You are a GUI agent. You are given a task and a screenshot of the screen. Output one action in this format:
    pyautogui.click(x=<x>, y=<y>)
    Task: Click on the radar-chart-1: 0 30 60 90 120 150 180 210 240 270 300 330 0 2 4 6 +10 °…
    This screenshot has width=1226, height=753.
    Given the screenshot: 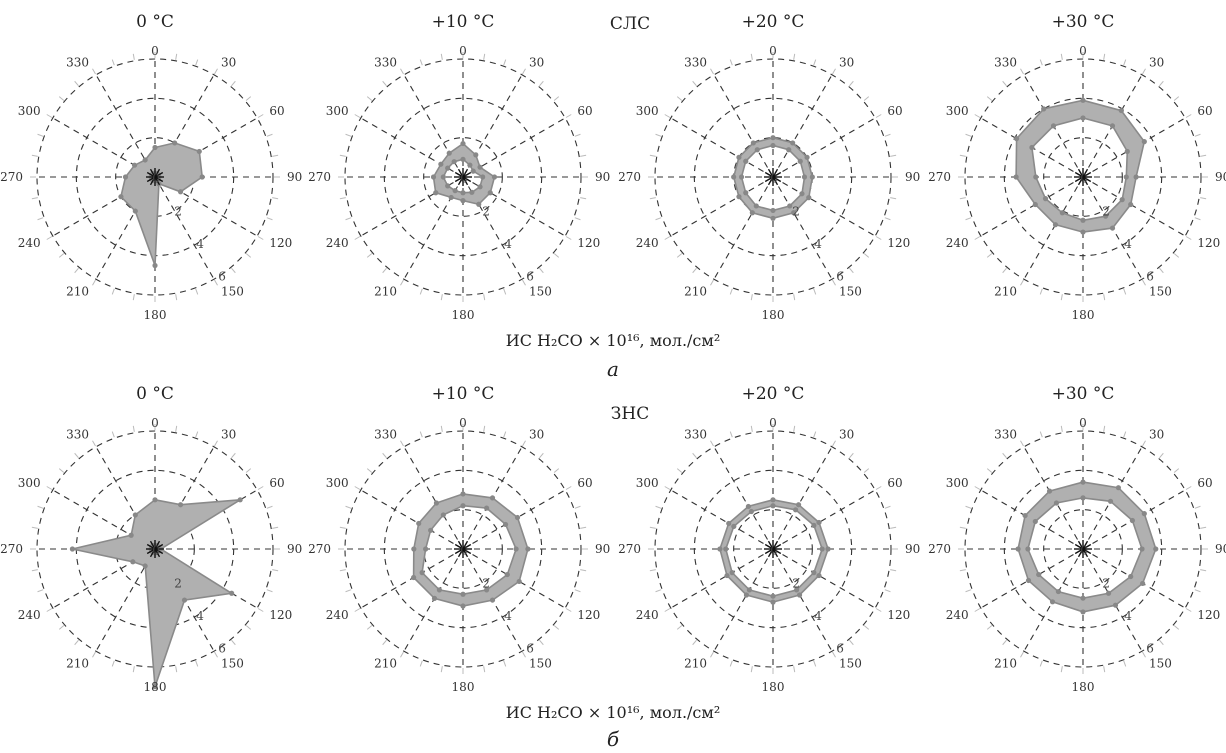 What is the action you would take?
    pyautogui.click(x=459, y=167)
    